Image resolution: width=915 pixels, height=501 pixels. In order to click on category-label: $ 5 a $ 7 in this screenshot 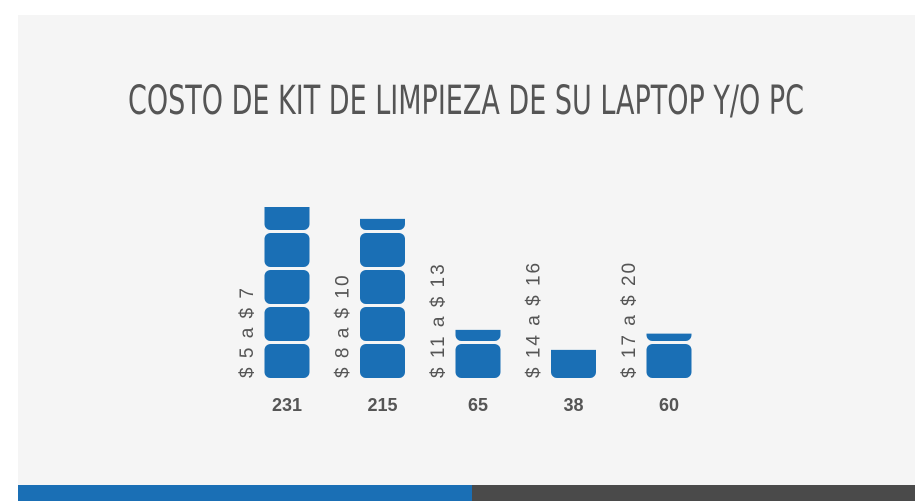, I will do `click(247, 332)`.